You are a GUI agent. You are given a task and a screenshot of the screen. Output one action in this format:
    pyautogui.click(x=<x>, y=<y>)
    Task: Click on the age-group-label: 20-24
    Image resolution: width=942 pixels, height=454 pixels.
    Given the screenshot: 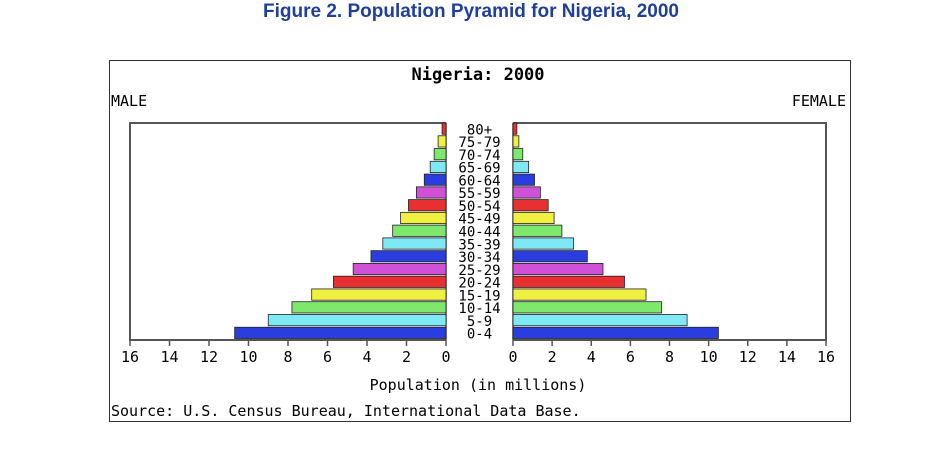 What is the action you would take?
    pyautogui.click(x=479, y=284)
    